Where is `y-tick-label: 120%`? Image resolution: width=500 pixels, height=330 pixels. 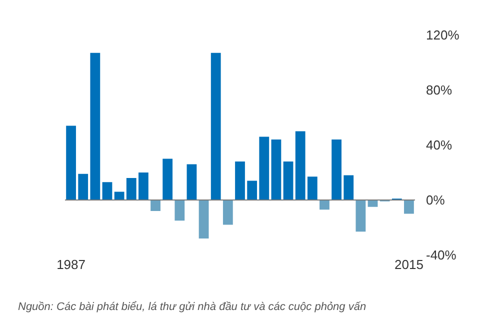 y-tick-label: 120% is located at coordinates (443, 35).